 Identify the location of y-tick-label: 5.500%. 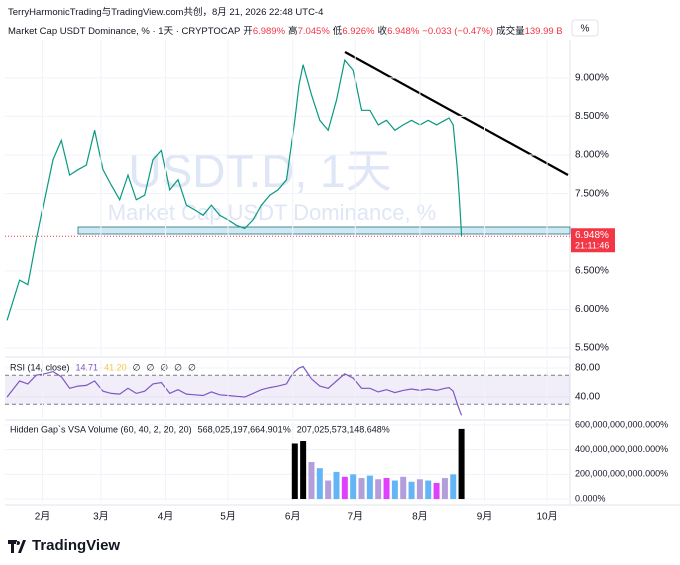
(592, 348).